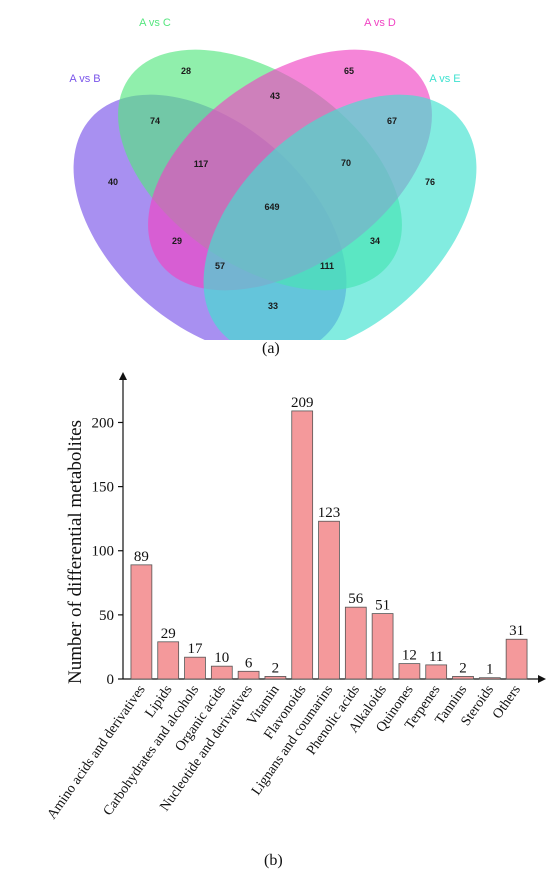 Image resolution: width=550 pixels, height=879 pixels. Describe the element at coordinates (168, 634) in the screenshot. I see `bar-value-label: 29` at that location.